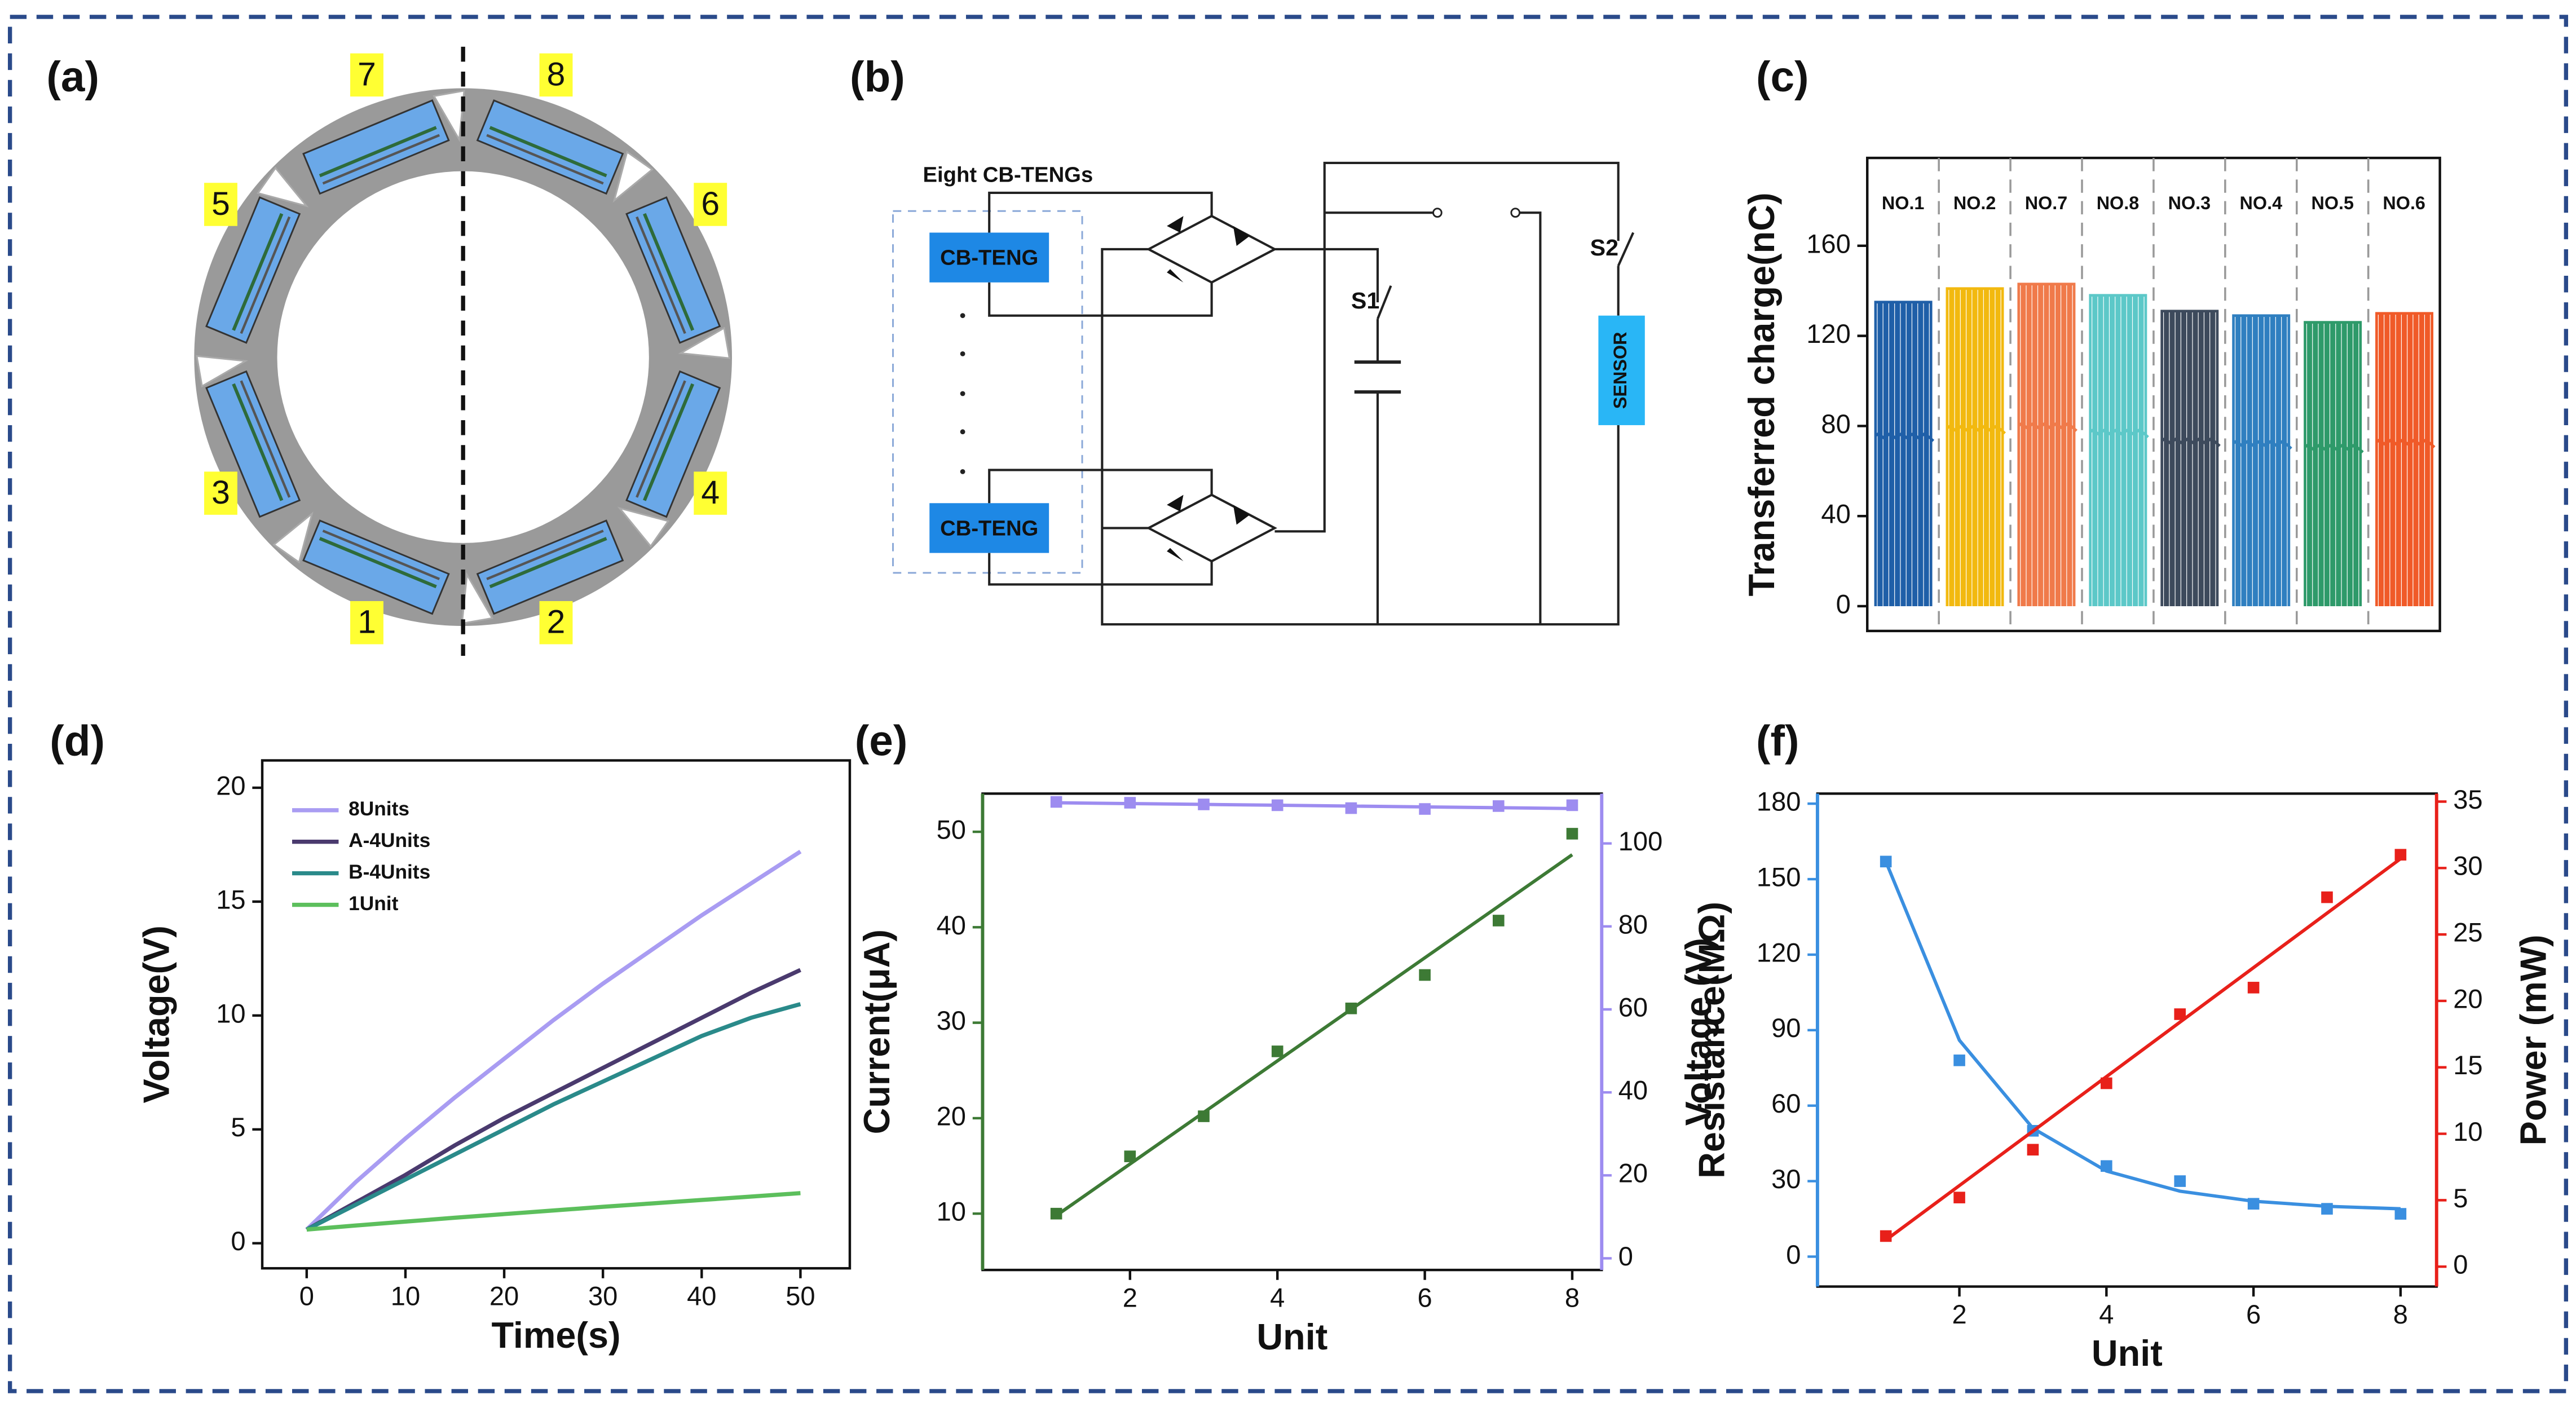  What do you see at coordinates (379, 809) in the screenshot?
I see `legend-label: 8Units` at bounding box center [379, 809].